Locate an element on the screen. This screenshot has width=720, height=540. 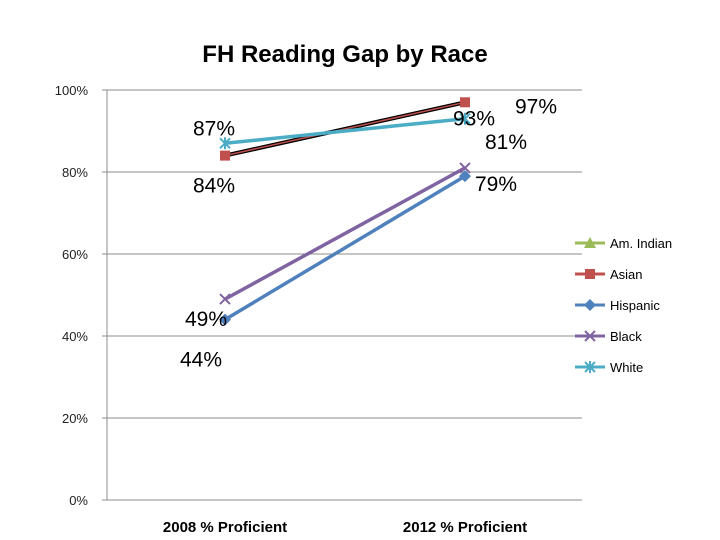
legend: Am. Indian Asian Hispanic Black White is located at coordinates (623, 305).